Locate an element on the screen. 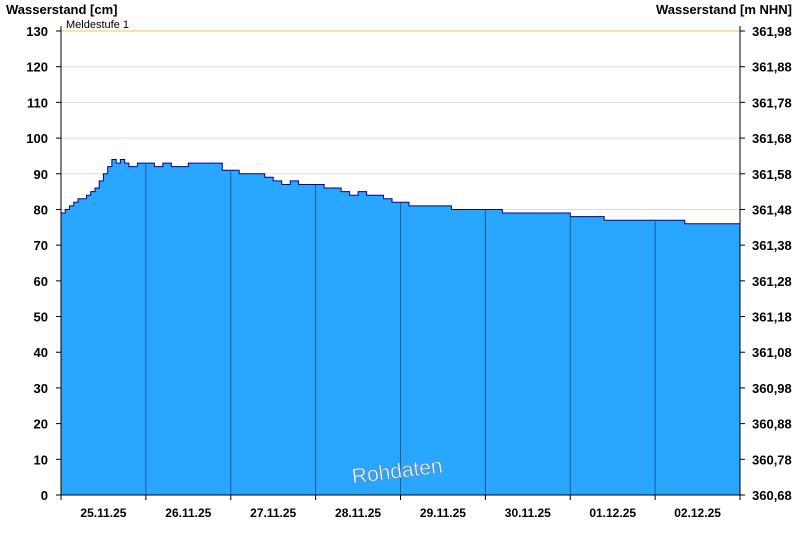 This screenshot has width=800, height=550. left-tick-label-7: 70 is located at coordinates (41, 245).